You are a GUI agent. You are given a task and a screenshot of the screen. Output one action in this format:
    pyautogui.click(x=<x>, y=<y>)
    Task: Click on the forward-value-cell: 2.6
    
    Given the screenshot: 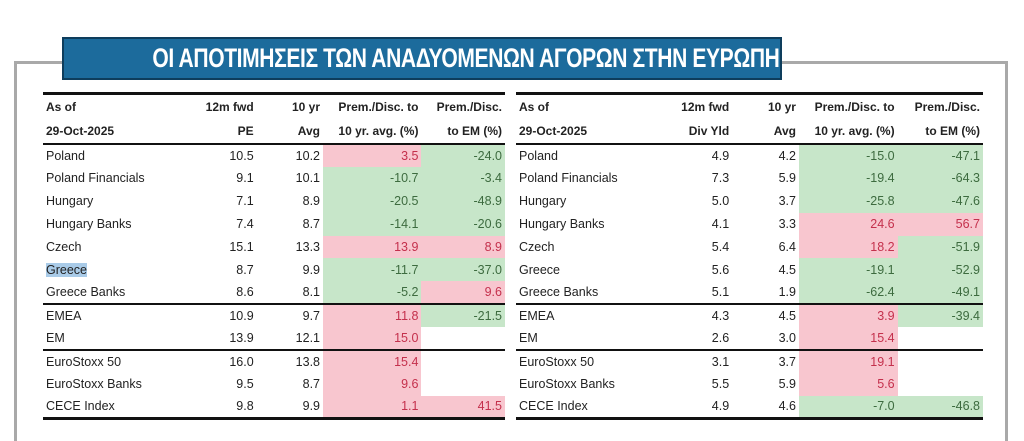 What is the action you would take?
    pyautogui.click(x=720, y=338)
    